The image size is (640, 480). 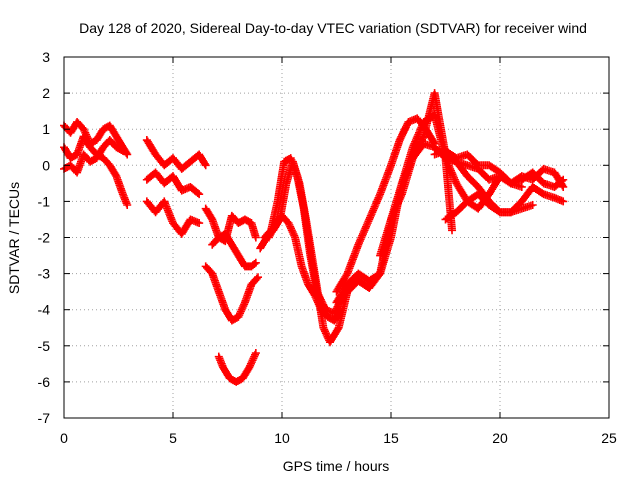 What do you see at coordinates (46, 165) in the screenshot?
I see `y-tick-label: 0` at bounding box center [46, 165].